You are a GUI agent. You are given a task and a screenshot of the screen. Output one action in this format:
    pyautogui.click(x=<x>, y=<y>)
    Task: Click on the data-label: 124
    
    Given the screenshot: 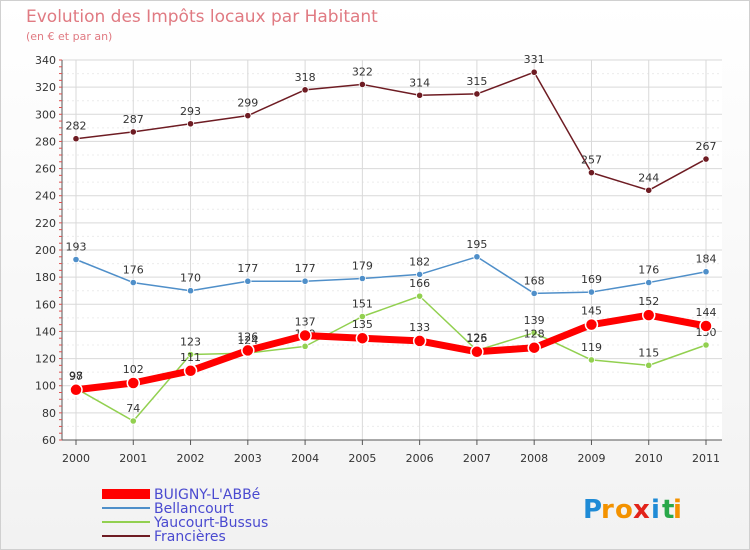 What is the action you would take?
    pyautogui.click(x=247, y=340)
    